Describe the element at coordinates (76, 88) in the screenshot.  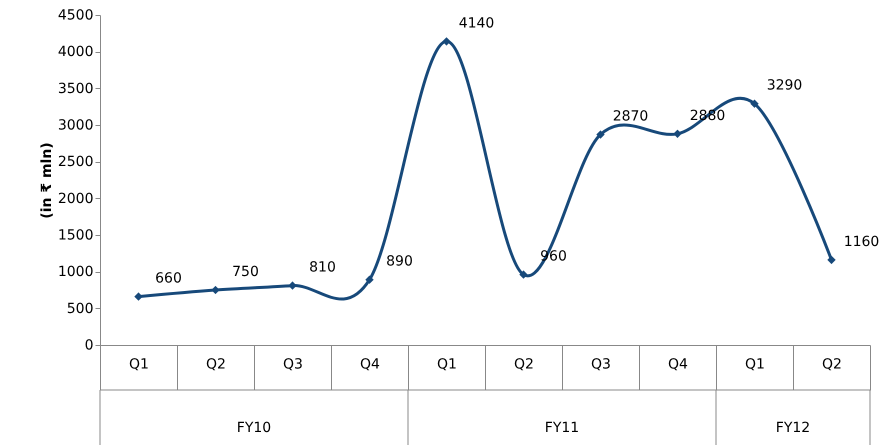
I see `y-tick-label: 3500` at that location.